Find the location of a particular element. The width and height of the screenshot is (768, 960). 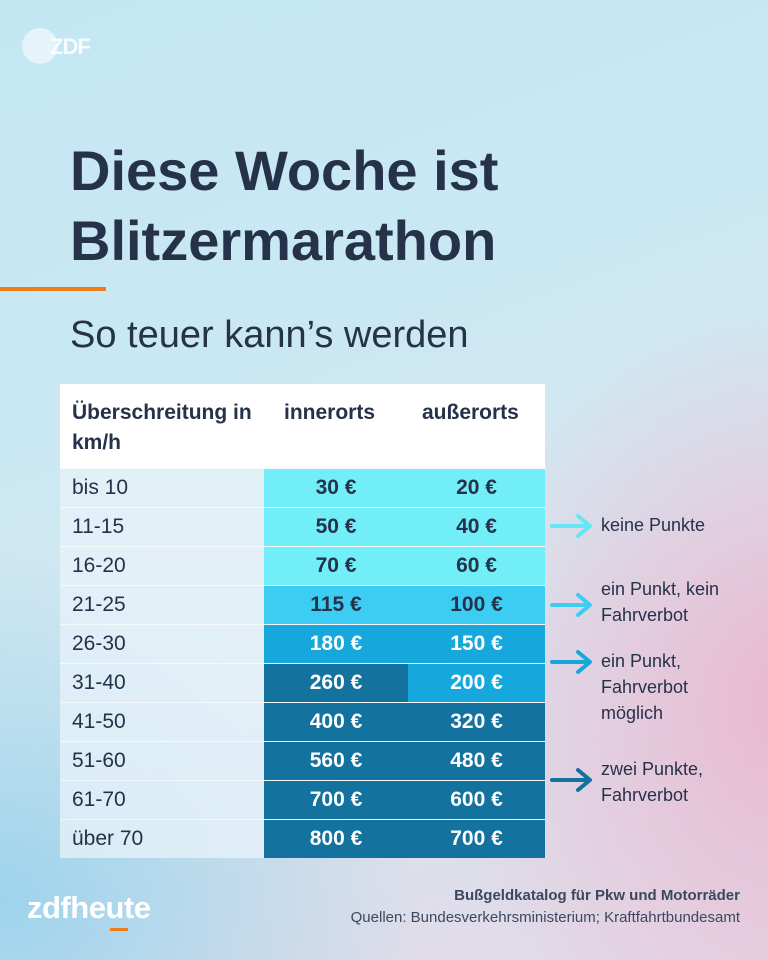

zdfheute-logo: zdfheute is located at coordinates (89, 910).